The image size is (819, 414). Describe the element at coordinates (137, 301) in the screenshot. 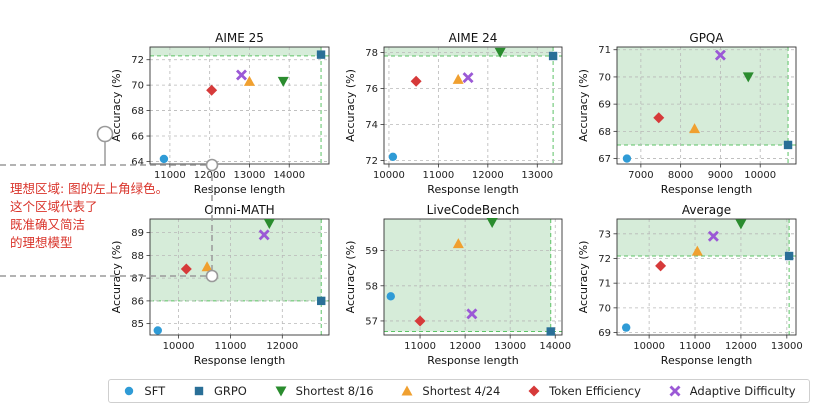

I see `y-tick-label: 86` at that location.